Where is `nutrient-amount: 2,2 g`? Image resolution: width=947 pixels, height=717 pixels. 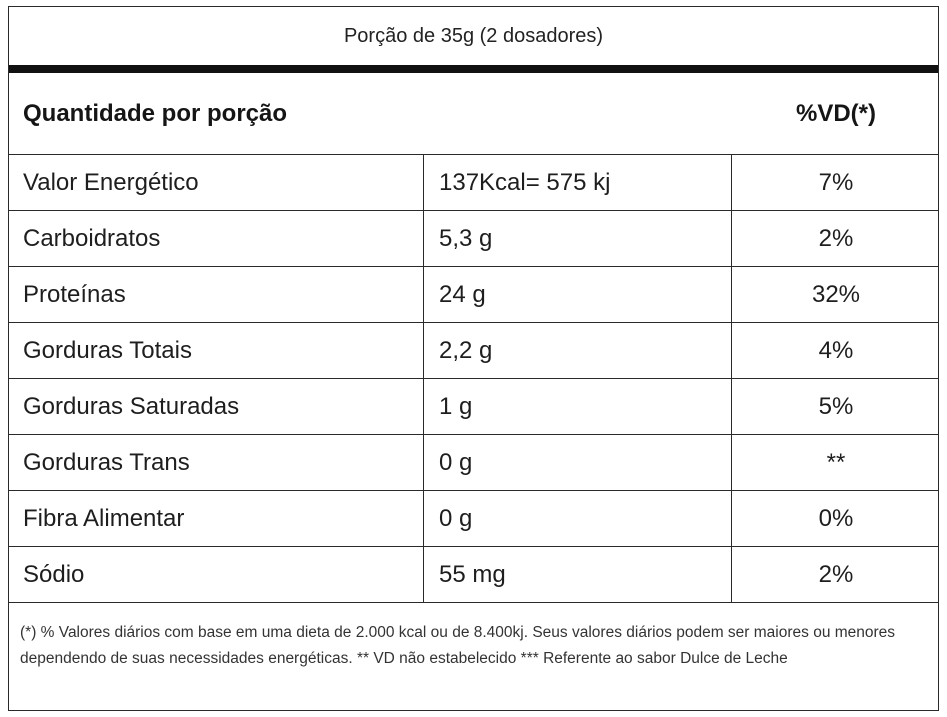 nutrient-amount: 2,2 g is located at coordinates (578, 350).